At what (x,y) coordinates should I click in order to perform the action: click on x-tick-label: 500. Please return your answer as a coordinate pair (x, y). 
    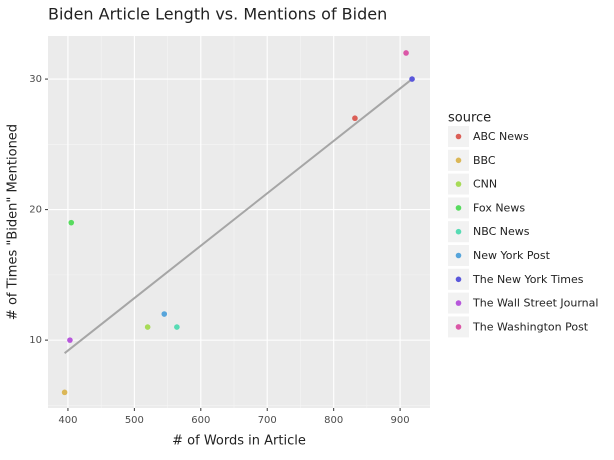
    Looking at the image, I should click on (134, 420).